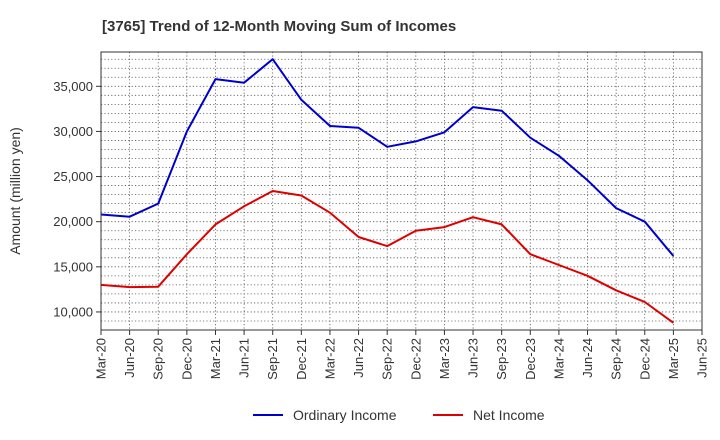 The height and width of the screenshot is (440, 720). I want to click on y-tick-label: 35,000, so click(73, 86).